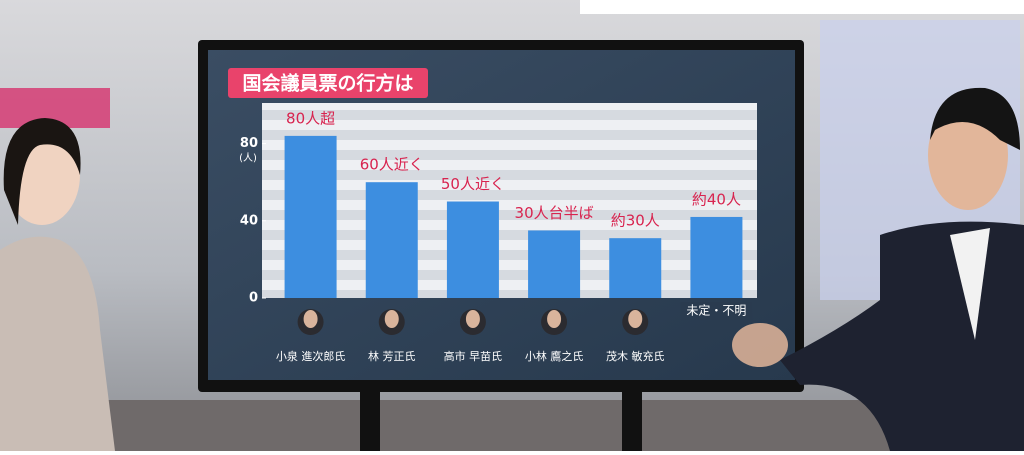  I want to click on category-box, so click(716, 311).